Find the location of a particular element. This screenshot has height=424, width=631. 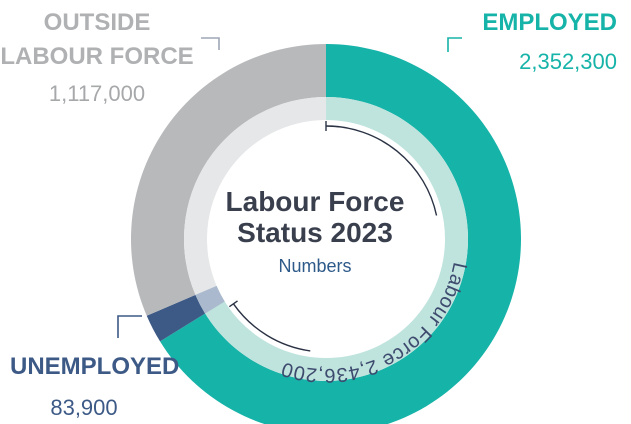

inner-ring-outside is located at coordinates (255, 196).